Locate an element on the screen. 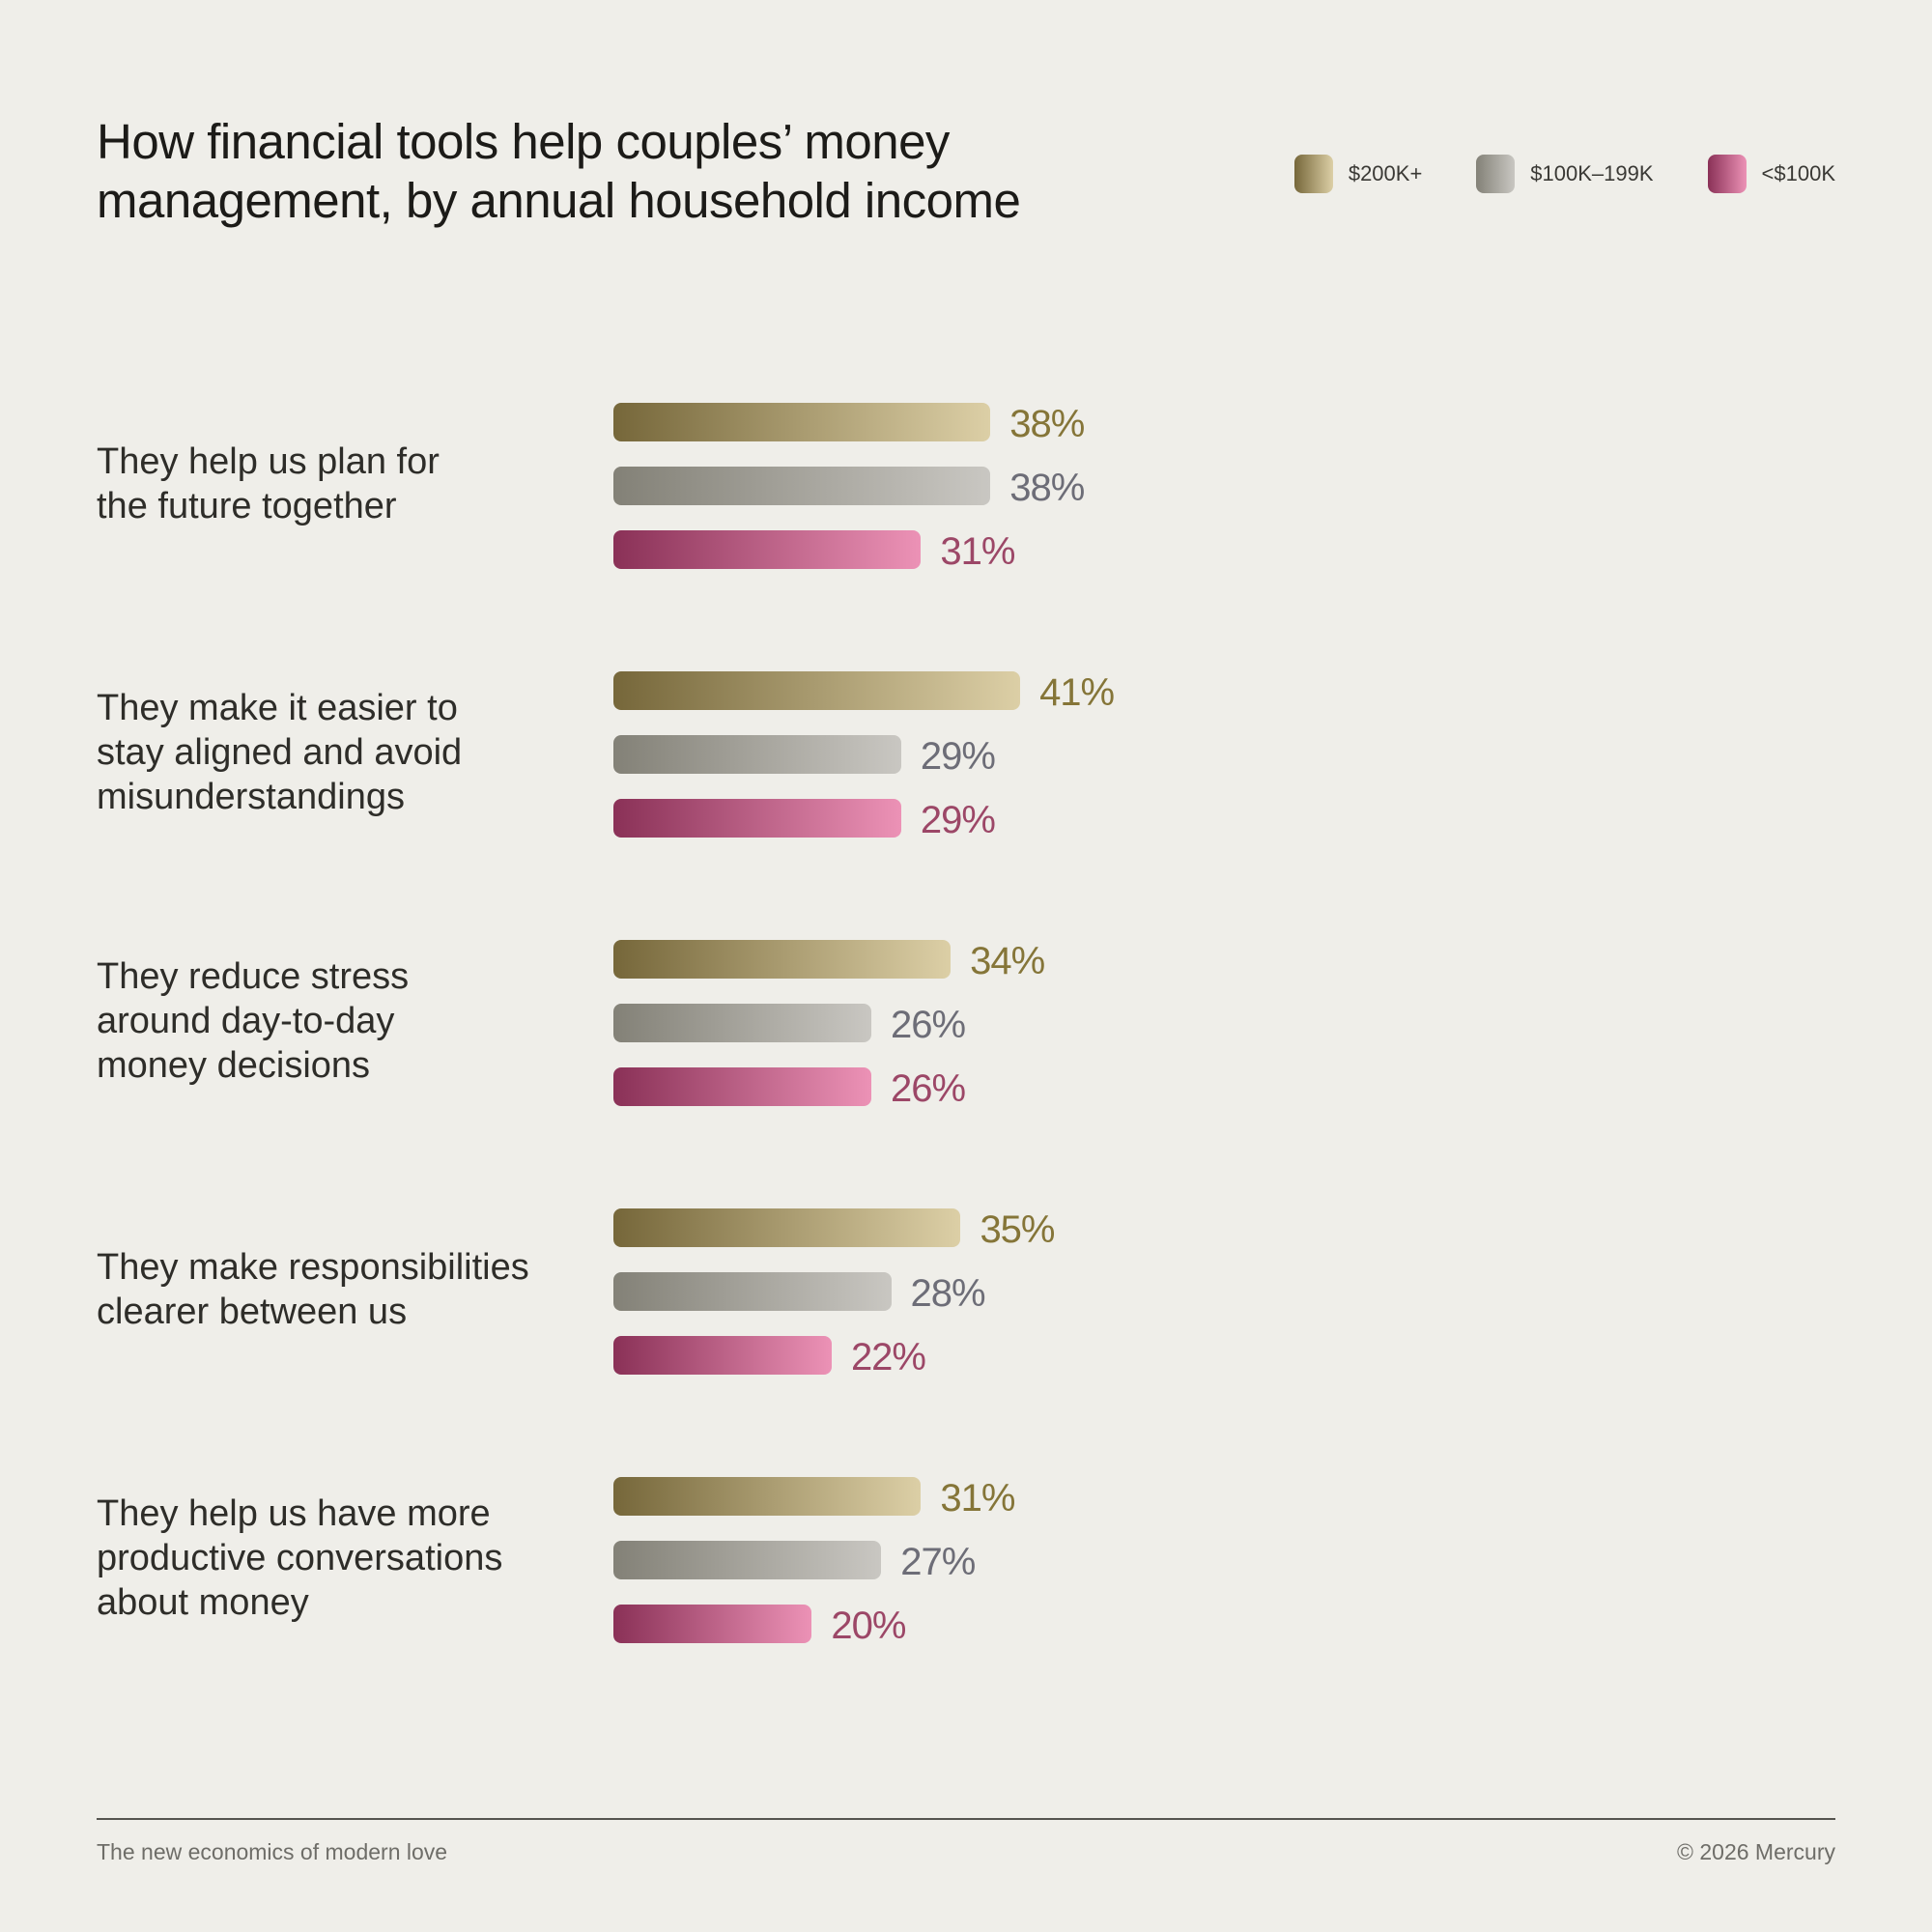 This screenshot has height=1932, width=1932. legend-item: $200K+ is located at coordinates (1358, 174).